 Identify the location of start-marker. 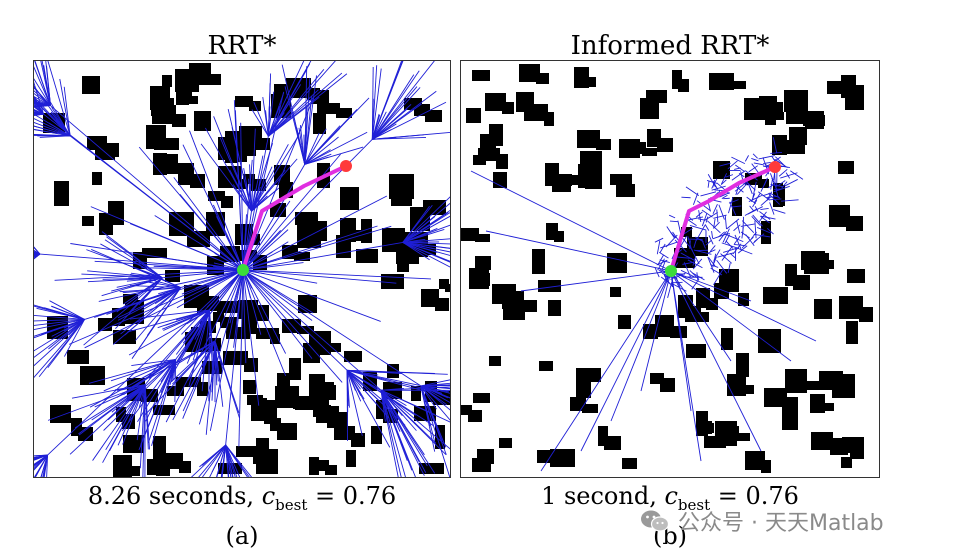
(671, 271).